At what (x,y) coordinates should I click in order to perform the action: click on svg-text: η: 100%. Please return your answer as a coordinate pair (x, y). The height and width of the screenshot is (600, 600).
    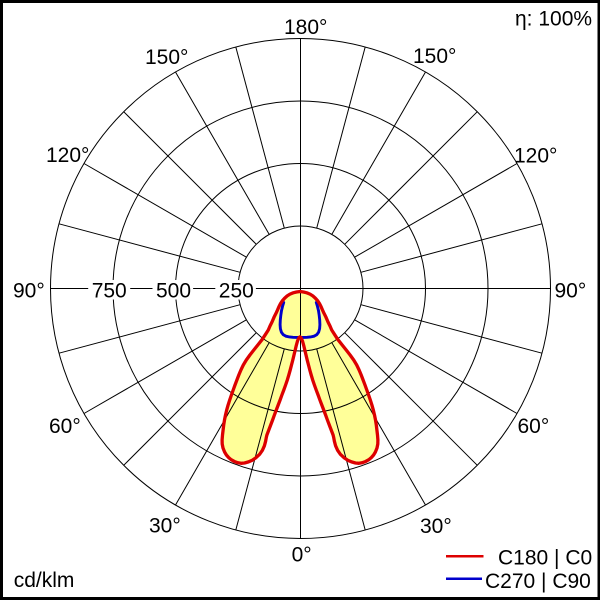
    Looking at the image, I should click on (553, 19).